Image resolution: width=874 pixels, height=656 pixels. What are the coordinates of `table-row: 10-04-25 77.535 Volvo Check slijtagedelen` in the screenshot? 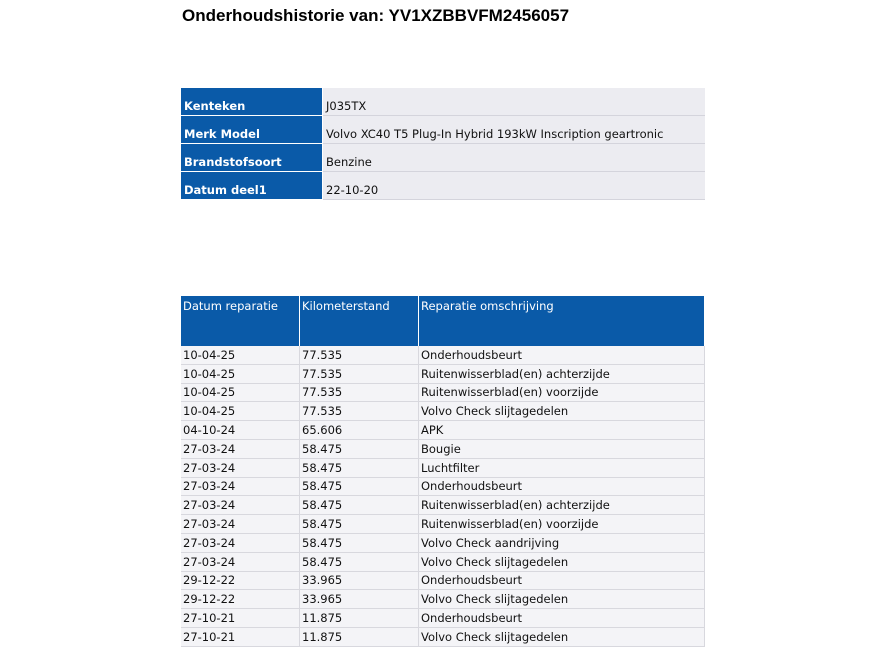 It's located at (443, 411).